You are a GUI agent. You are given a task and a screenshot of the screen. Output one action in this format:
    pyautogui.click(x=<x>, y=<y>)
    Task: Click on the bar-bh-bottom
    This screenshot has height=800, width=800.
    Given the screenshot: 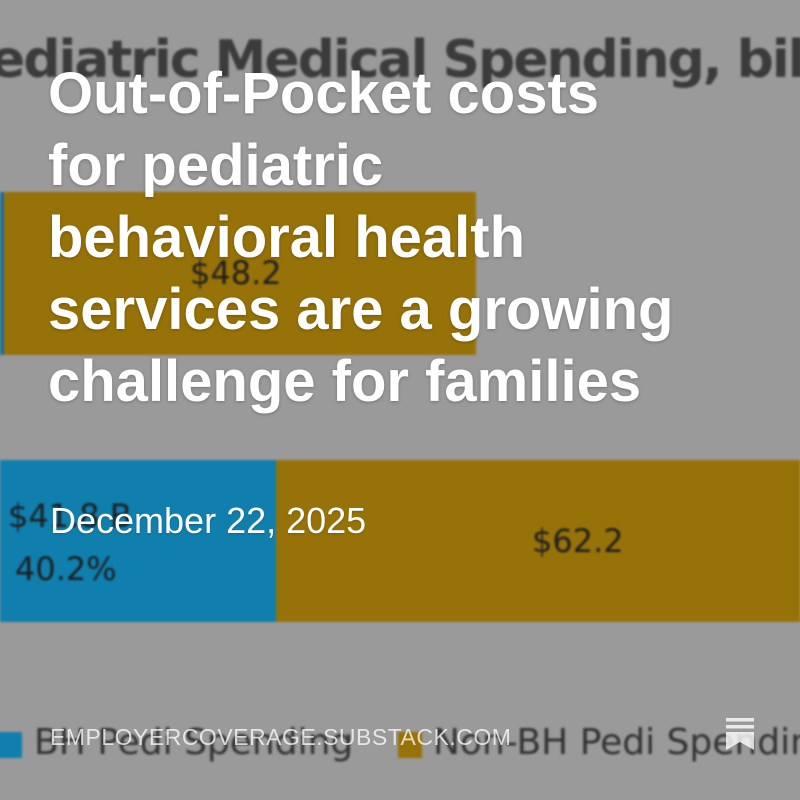 What is the action you would take?
    pyautogui.click(x=138, y=541)
    